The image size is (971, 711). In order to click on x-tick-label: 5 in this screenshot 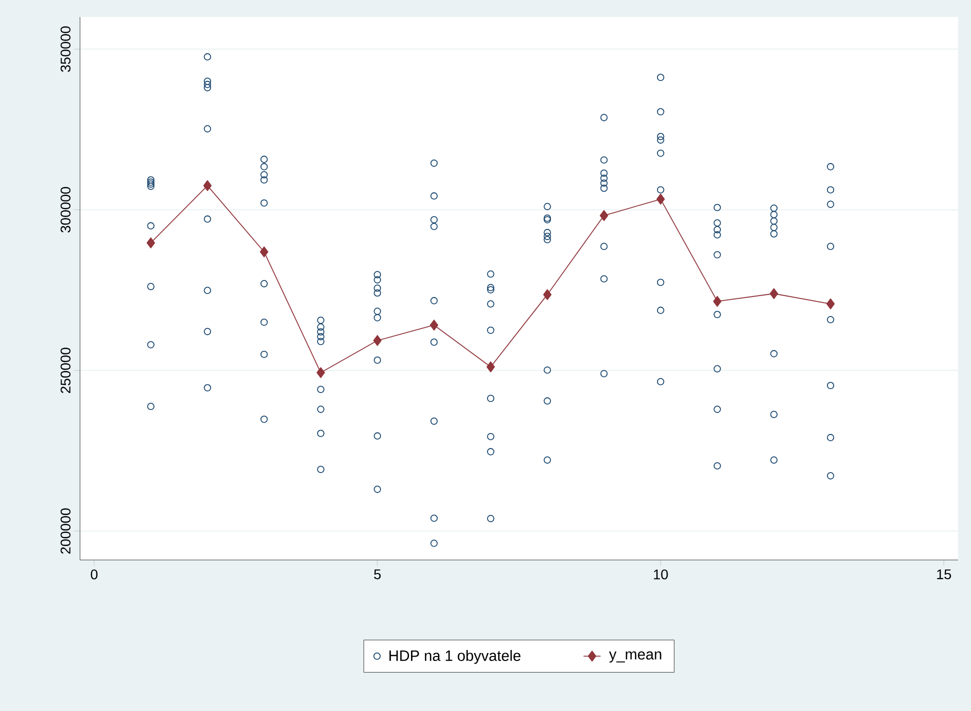, I will do `click(377, 575)`.